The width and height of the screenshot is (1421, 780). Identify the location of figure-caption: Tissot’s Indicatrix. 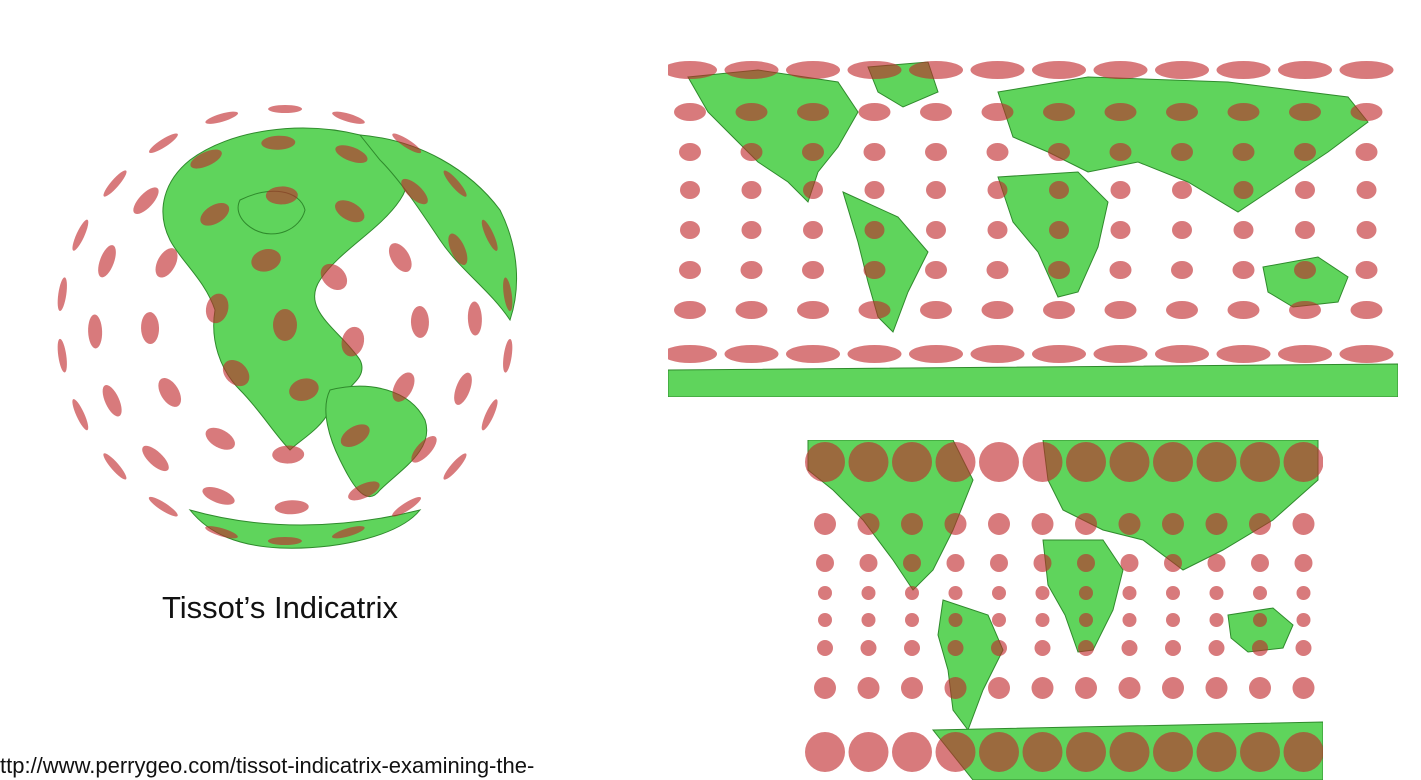
(279, 607).